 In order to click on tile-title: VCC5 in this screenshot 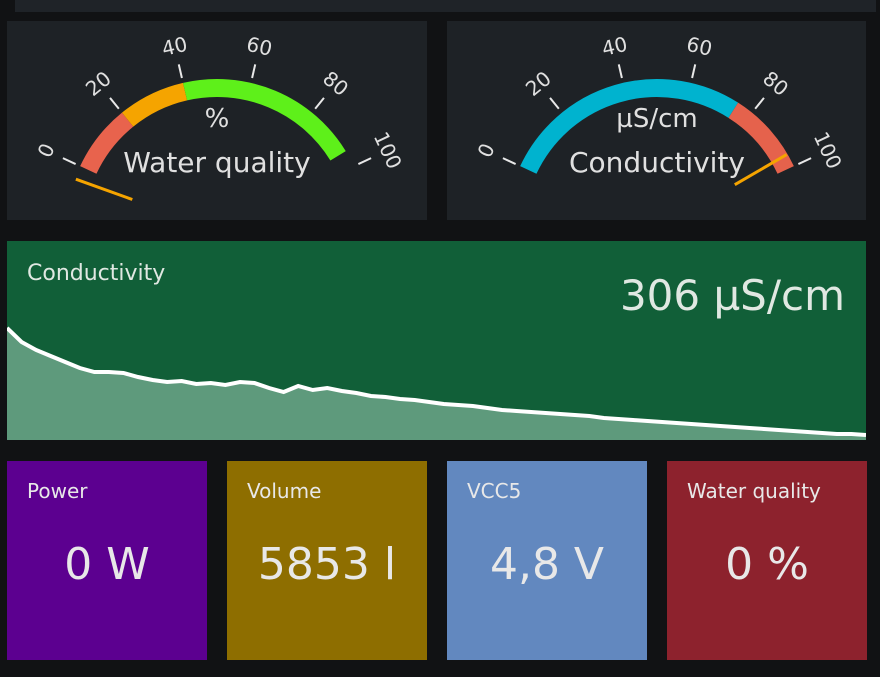, I will do `click(494, 491)`.